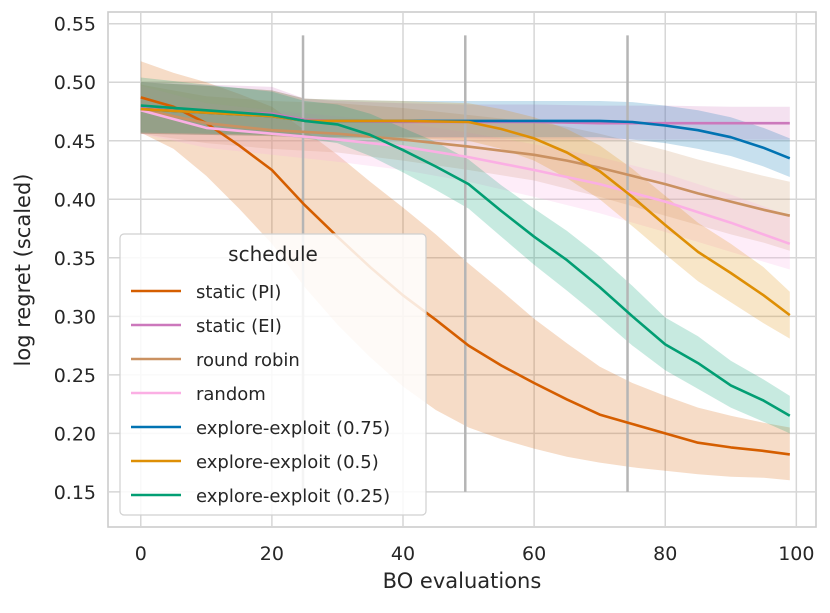 This screenshot has height=613, width=830. Describe the element at coordinates (75, 434) in the screenshot. I see `y-tick-label: 0.20` at that location.